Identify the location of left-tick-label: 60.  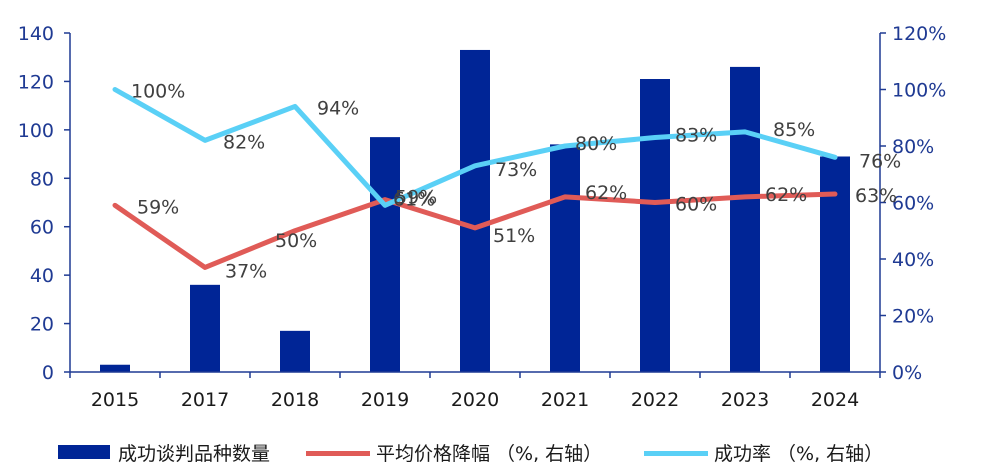
(42, 228).